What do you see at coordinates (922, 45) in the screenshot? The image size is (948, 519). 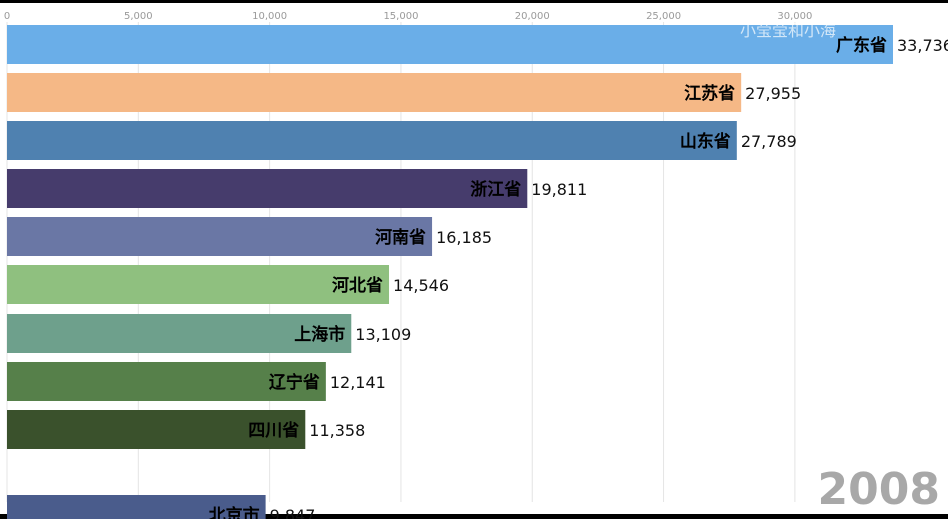 I see `bar-value-label: 33,736` at bounding box center [922, 45].